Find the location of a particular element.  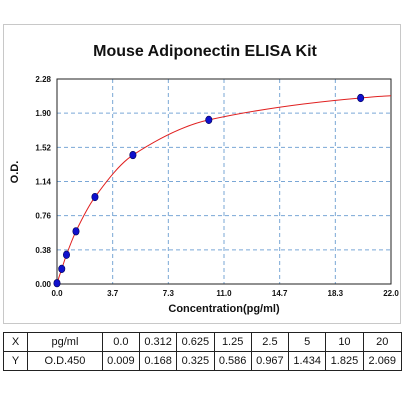

x-tick-label: 7.3 is located at coordinates (169, 293).